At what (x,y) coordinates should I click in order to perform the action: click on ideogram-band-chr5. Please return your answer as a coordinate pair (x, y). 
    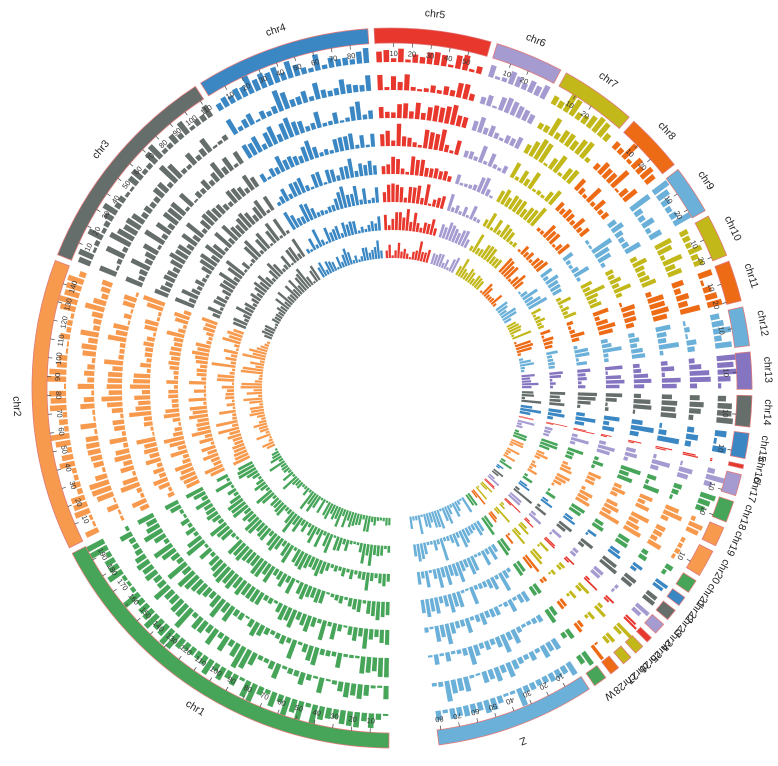
    Looking at the image, I should click on (432, 42).